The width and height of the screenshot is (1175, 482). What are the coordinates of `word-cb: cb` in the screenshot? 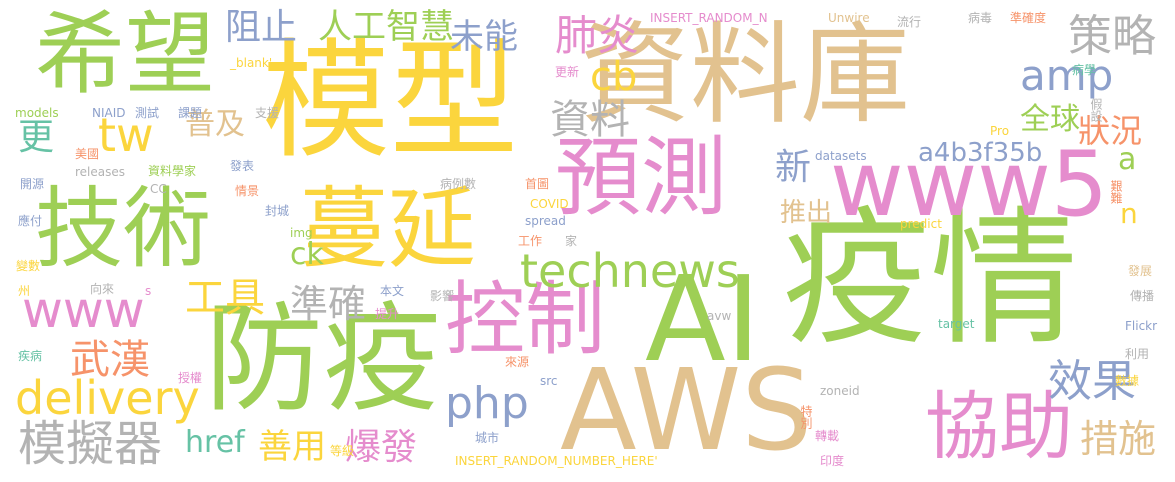 It's located at (614, 77).